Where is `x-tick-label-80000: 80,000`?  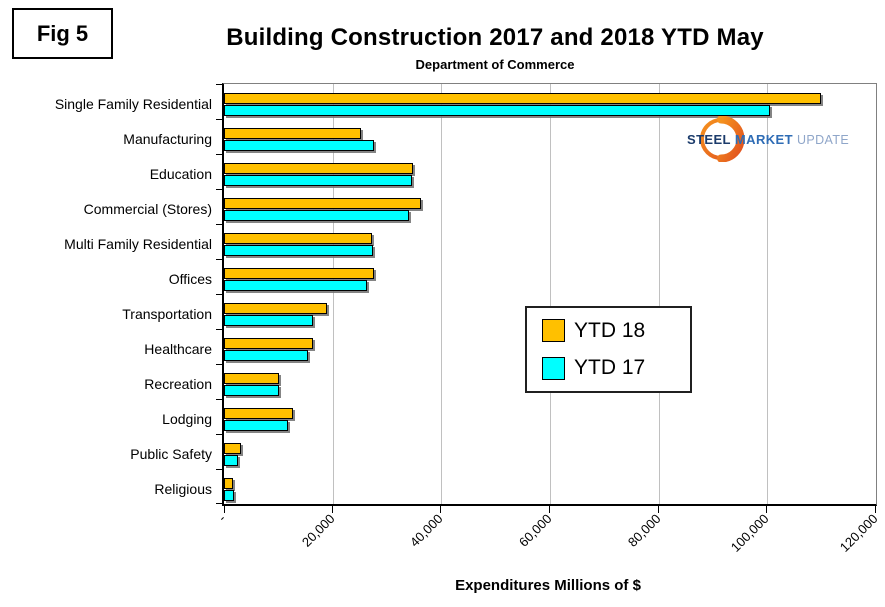
x-tick-label-80000: 80,000 is located at coordinates (644, 530).